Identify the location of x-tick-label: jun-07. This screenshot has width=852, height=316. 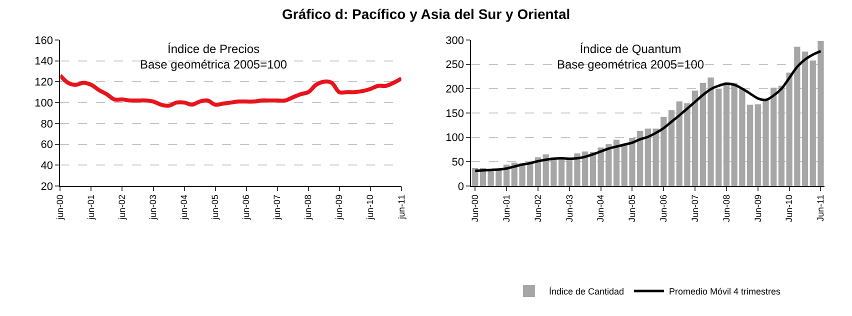
(277, 207).